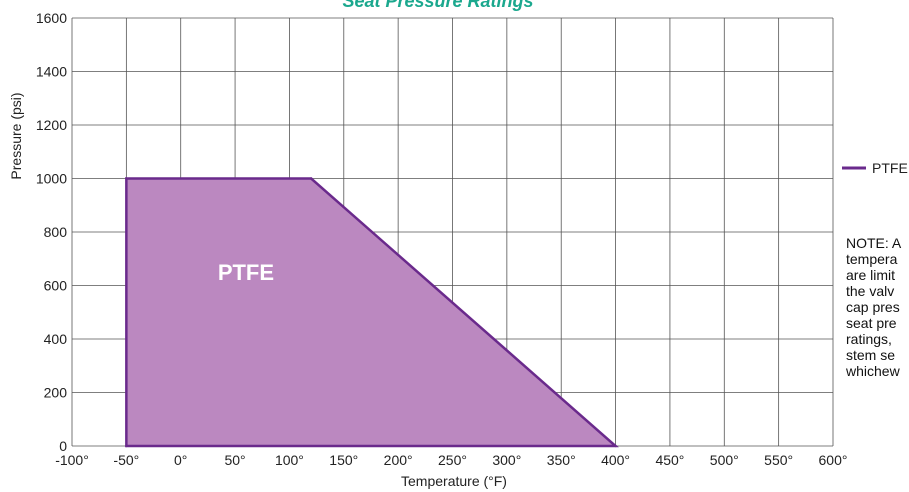 This screenshot has height=492, width=909. I want to click on legend: PTFE, so click(875, 168).